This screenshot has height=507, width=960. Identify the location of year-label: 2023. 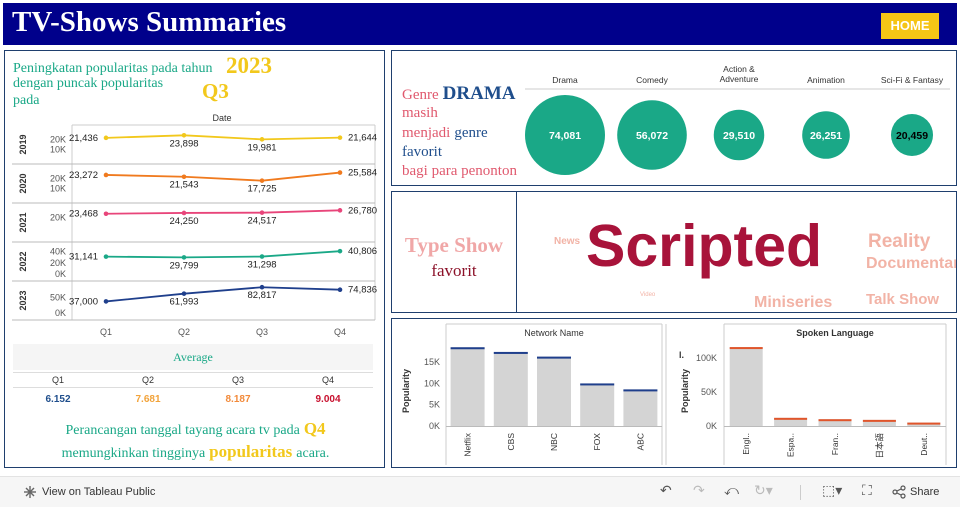
(23, 300).